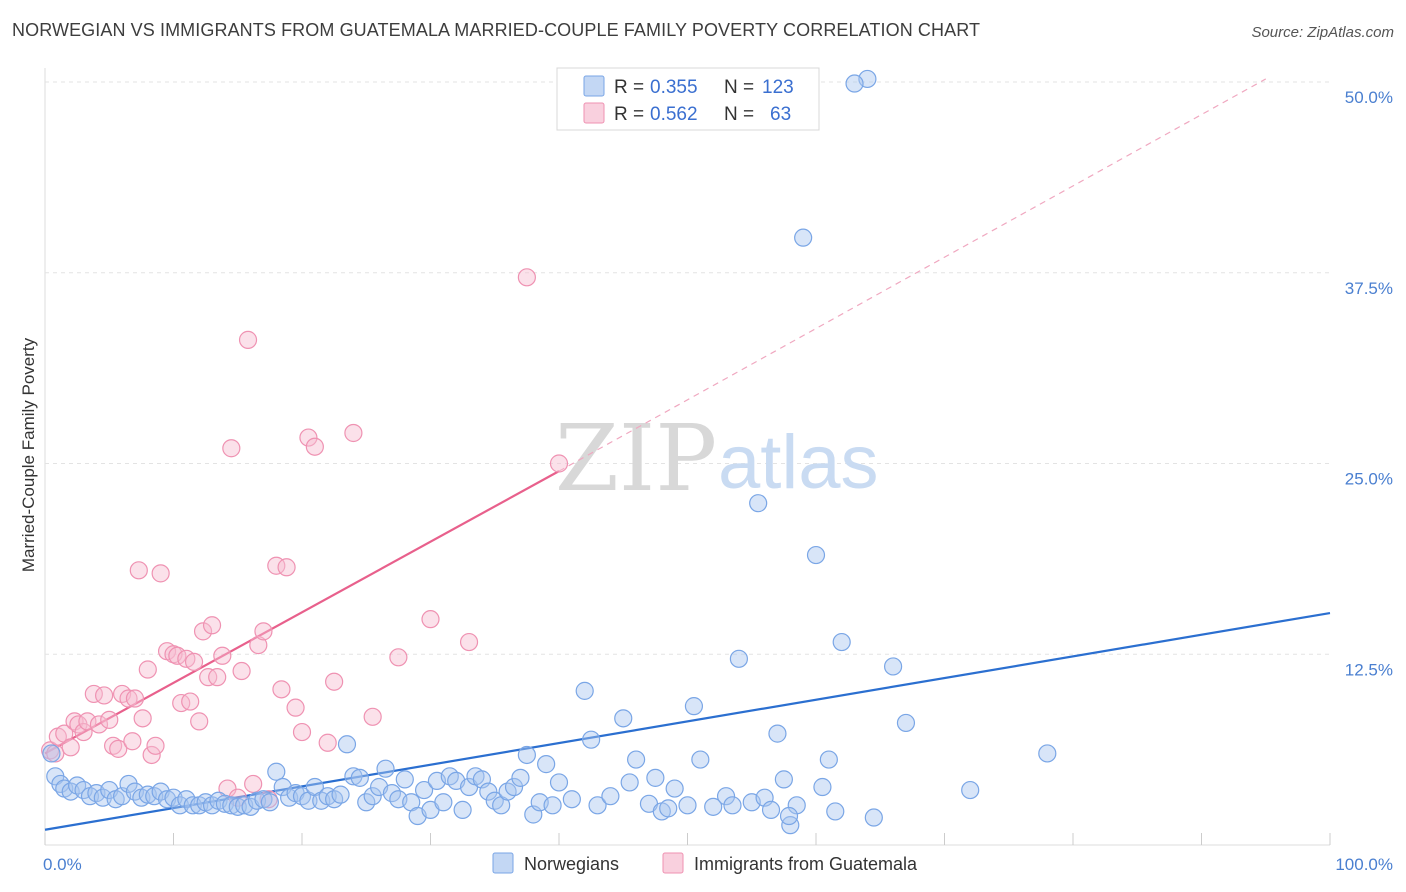  Describe the element at coordinates (780, 114) in the screenshot. I see `legend-n-value-1: 63` at that location.